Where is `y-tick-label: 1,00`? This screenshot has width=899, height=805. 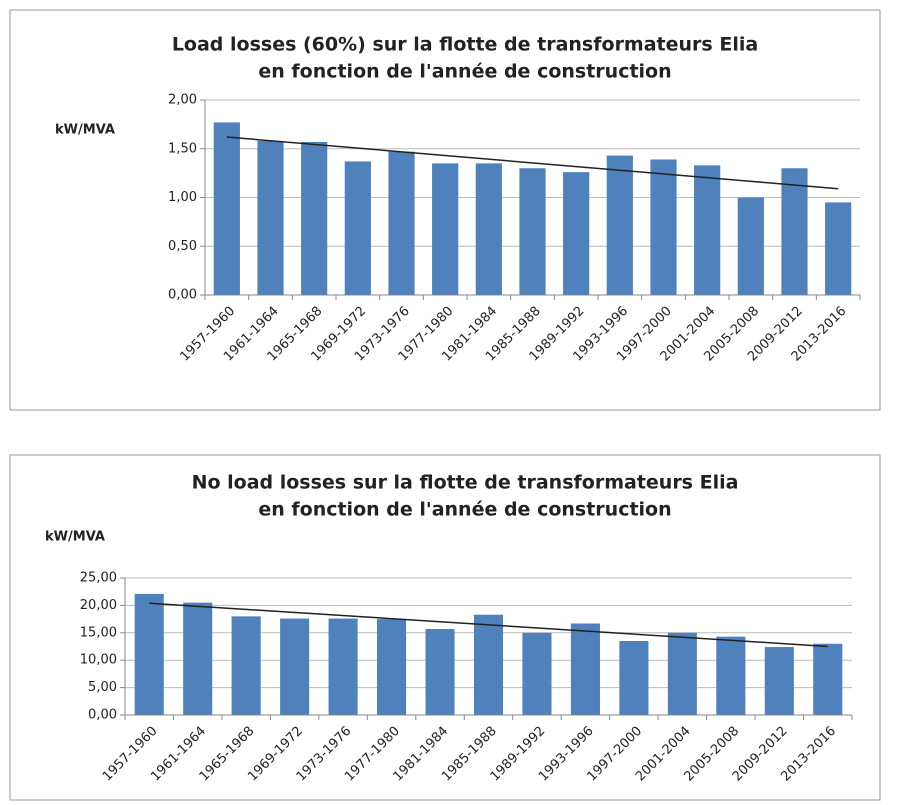 y-tick-label: 1,00 is located at coordinates (182, 197).